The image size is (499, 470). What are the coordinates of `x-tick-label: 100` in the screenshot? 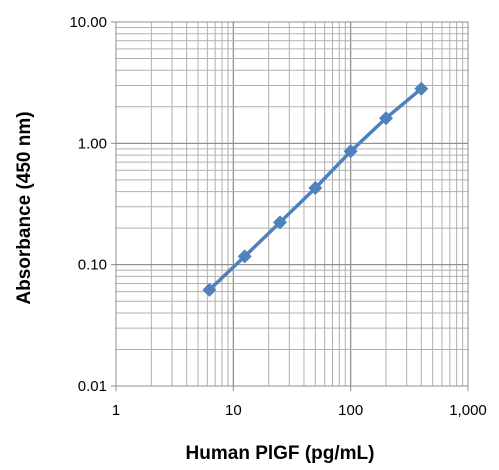 It's located at (350, 410).